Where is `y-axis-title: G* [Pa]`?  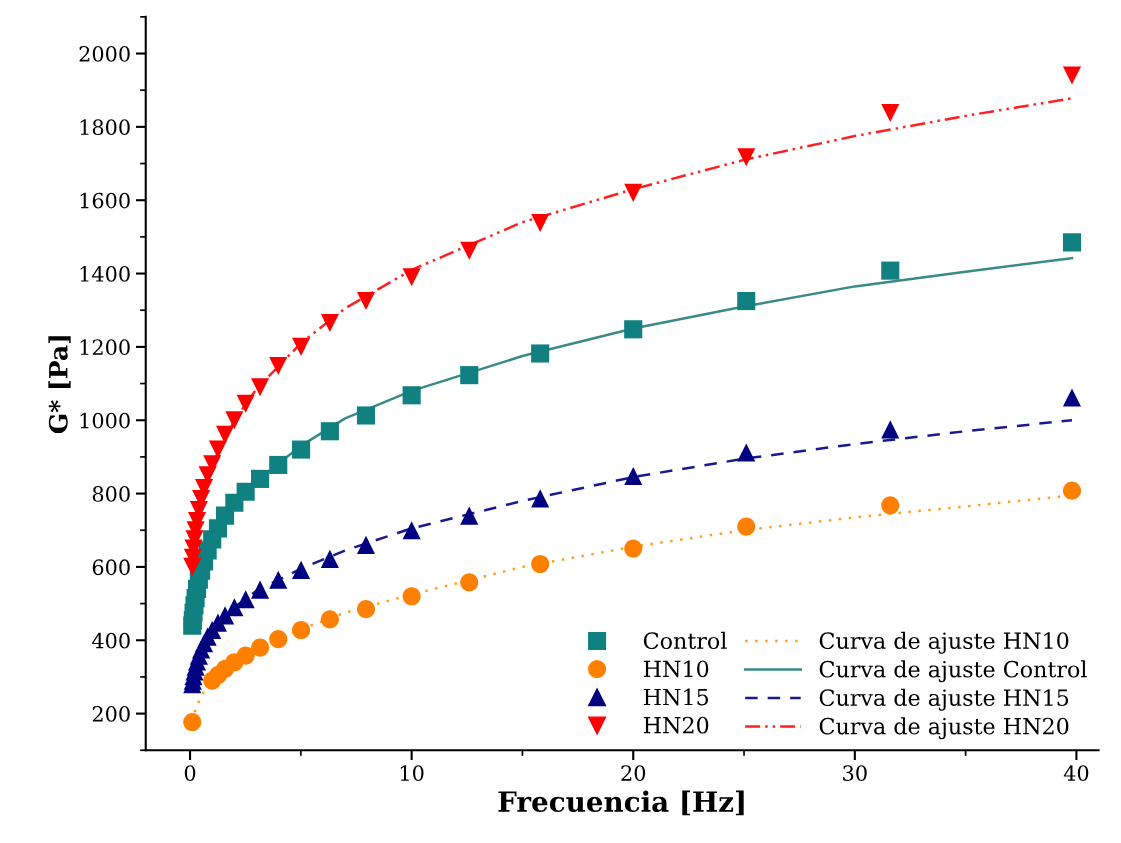
y-axis-title: G* [Pa] is located at coordinates (59, 385).